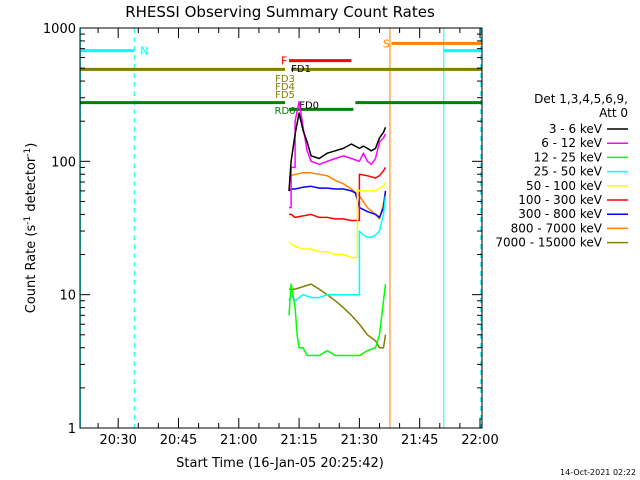 The height and width of the screenshot is (480, 640). What do you see at coordinates (285, 111) in the screenshot?
I see `flag-label-rd6: RD6` at bounding box center [285, 111].